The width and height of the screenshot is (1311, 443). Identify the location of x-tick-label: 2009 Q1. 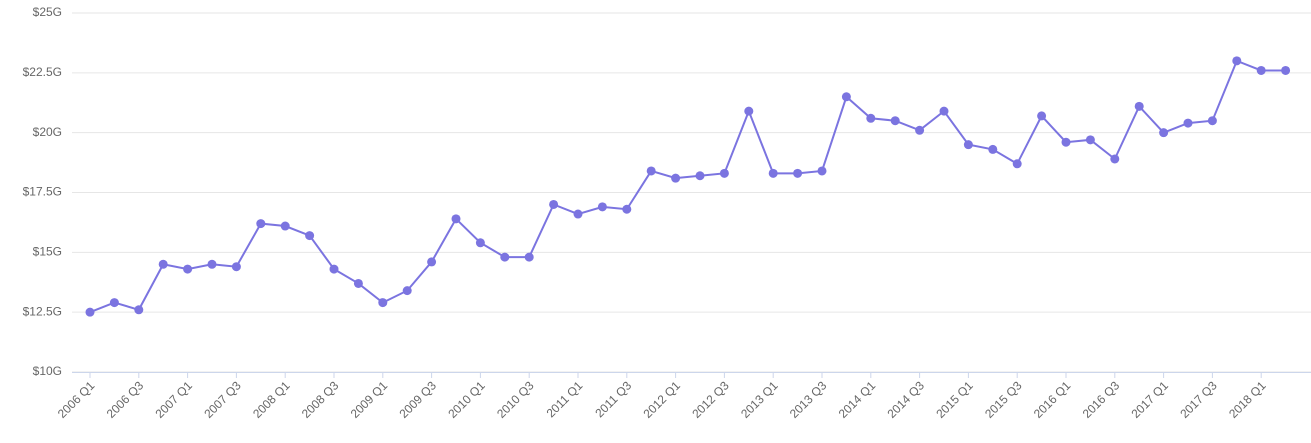
(369, 399).